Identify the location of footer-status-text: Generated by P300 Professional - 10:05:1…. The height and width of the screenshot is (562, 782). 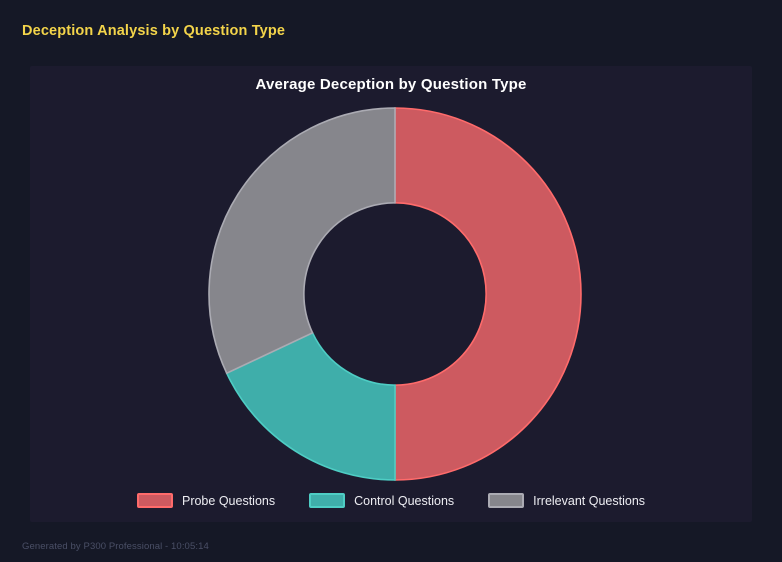
(115, 546).